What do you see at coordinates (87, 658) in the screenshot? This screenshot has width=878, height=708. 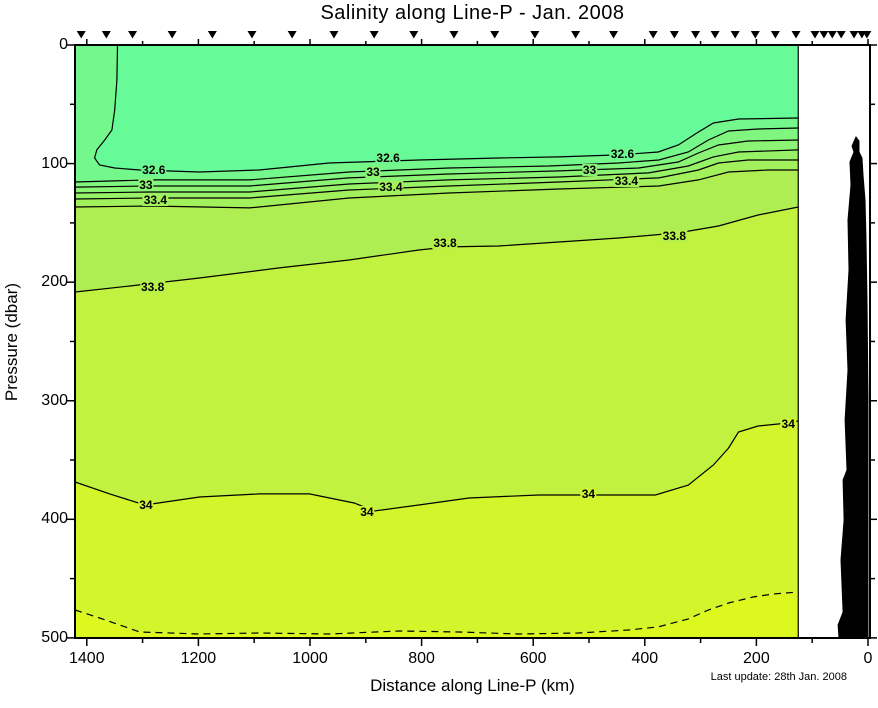 I see `x-tick-label: 1400` at bounding box center [87, 658].